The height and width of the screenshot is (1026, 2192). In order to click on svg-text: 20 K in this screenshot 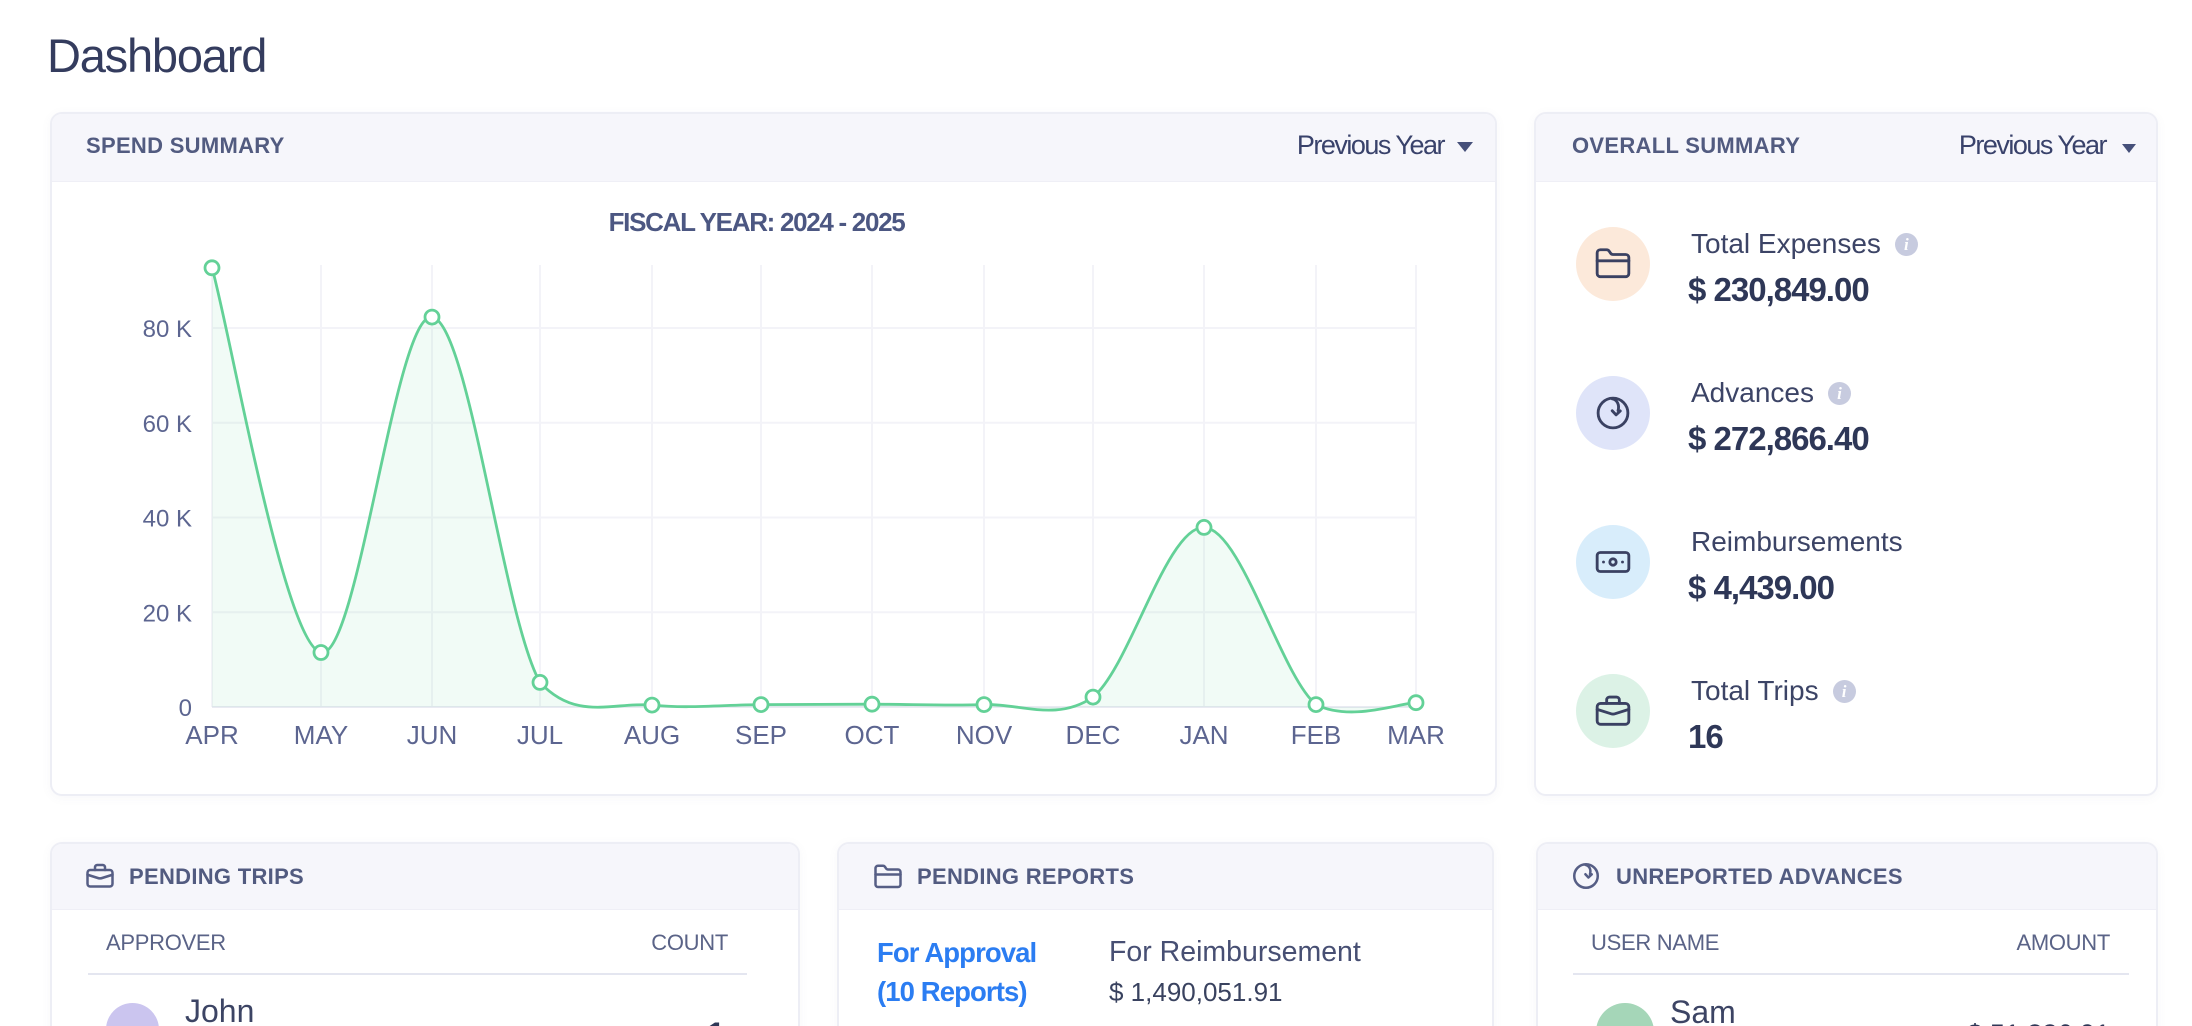, I will do `click(167, 613)`.